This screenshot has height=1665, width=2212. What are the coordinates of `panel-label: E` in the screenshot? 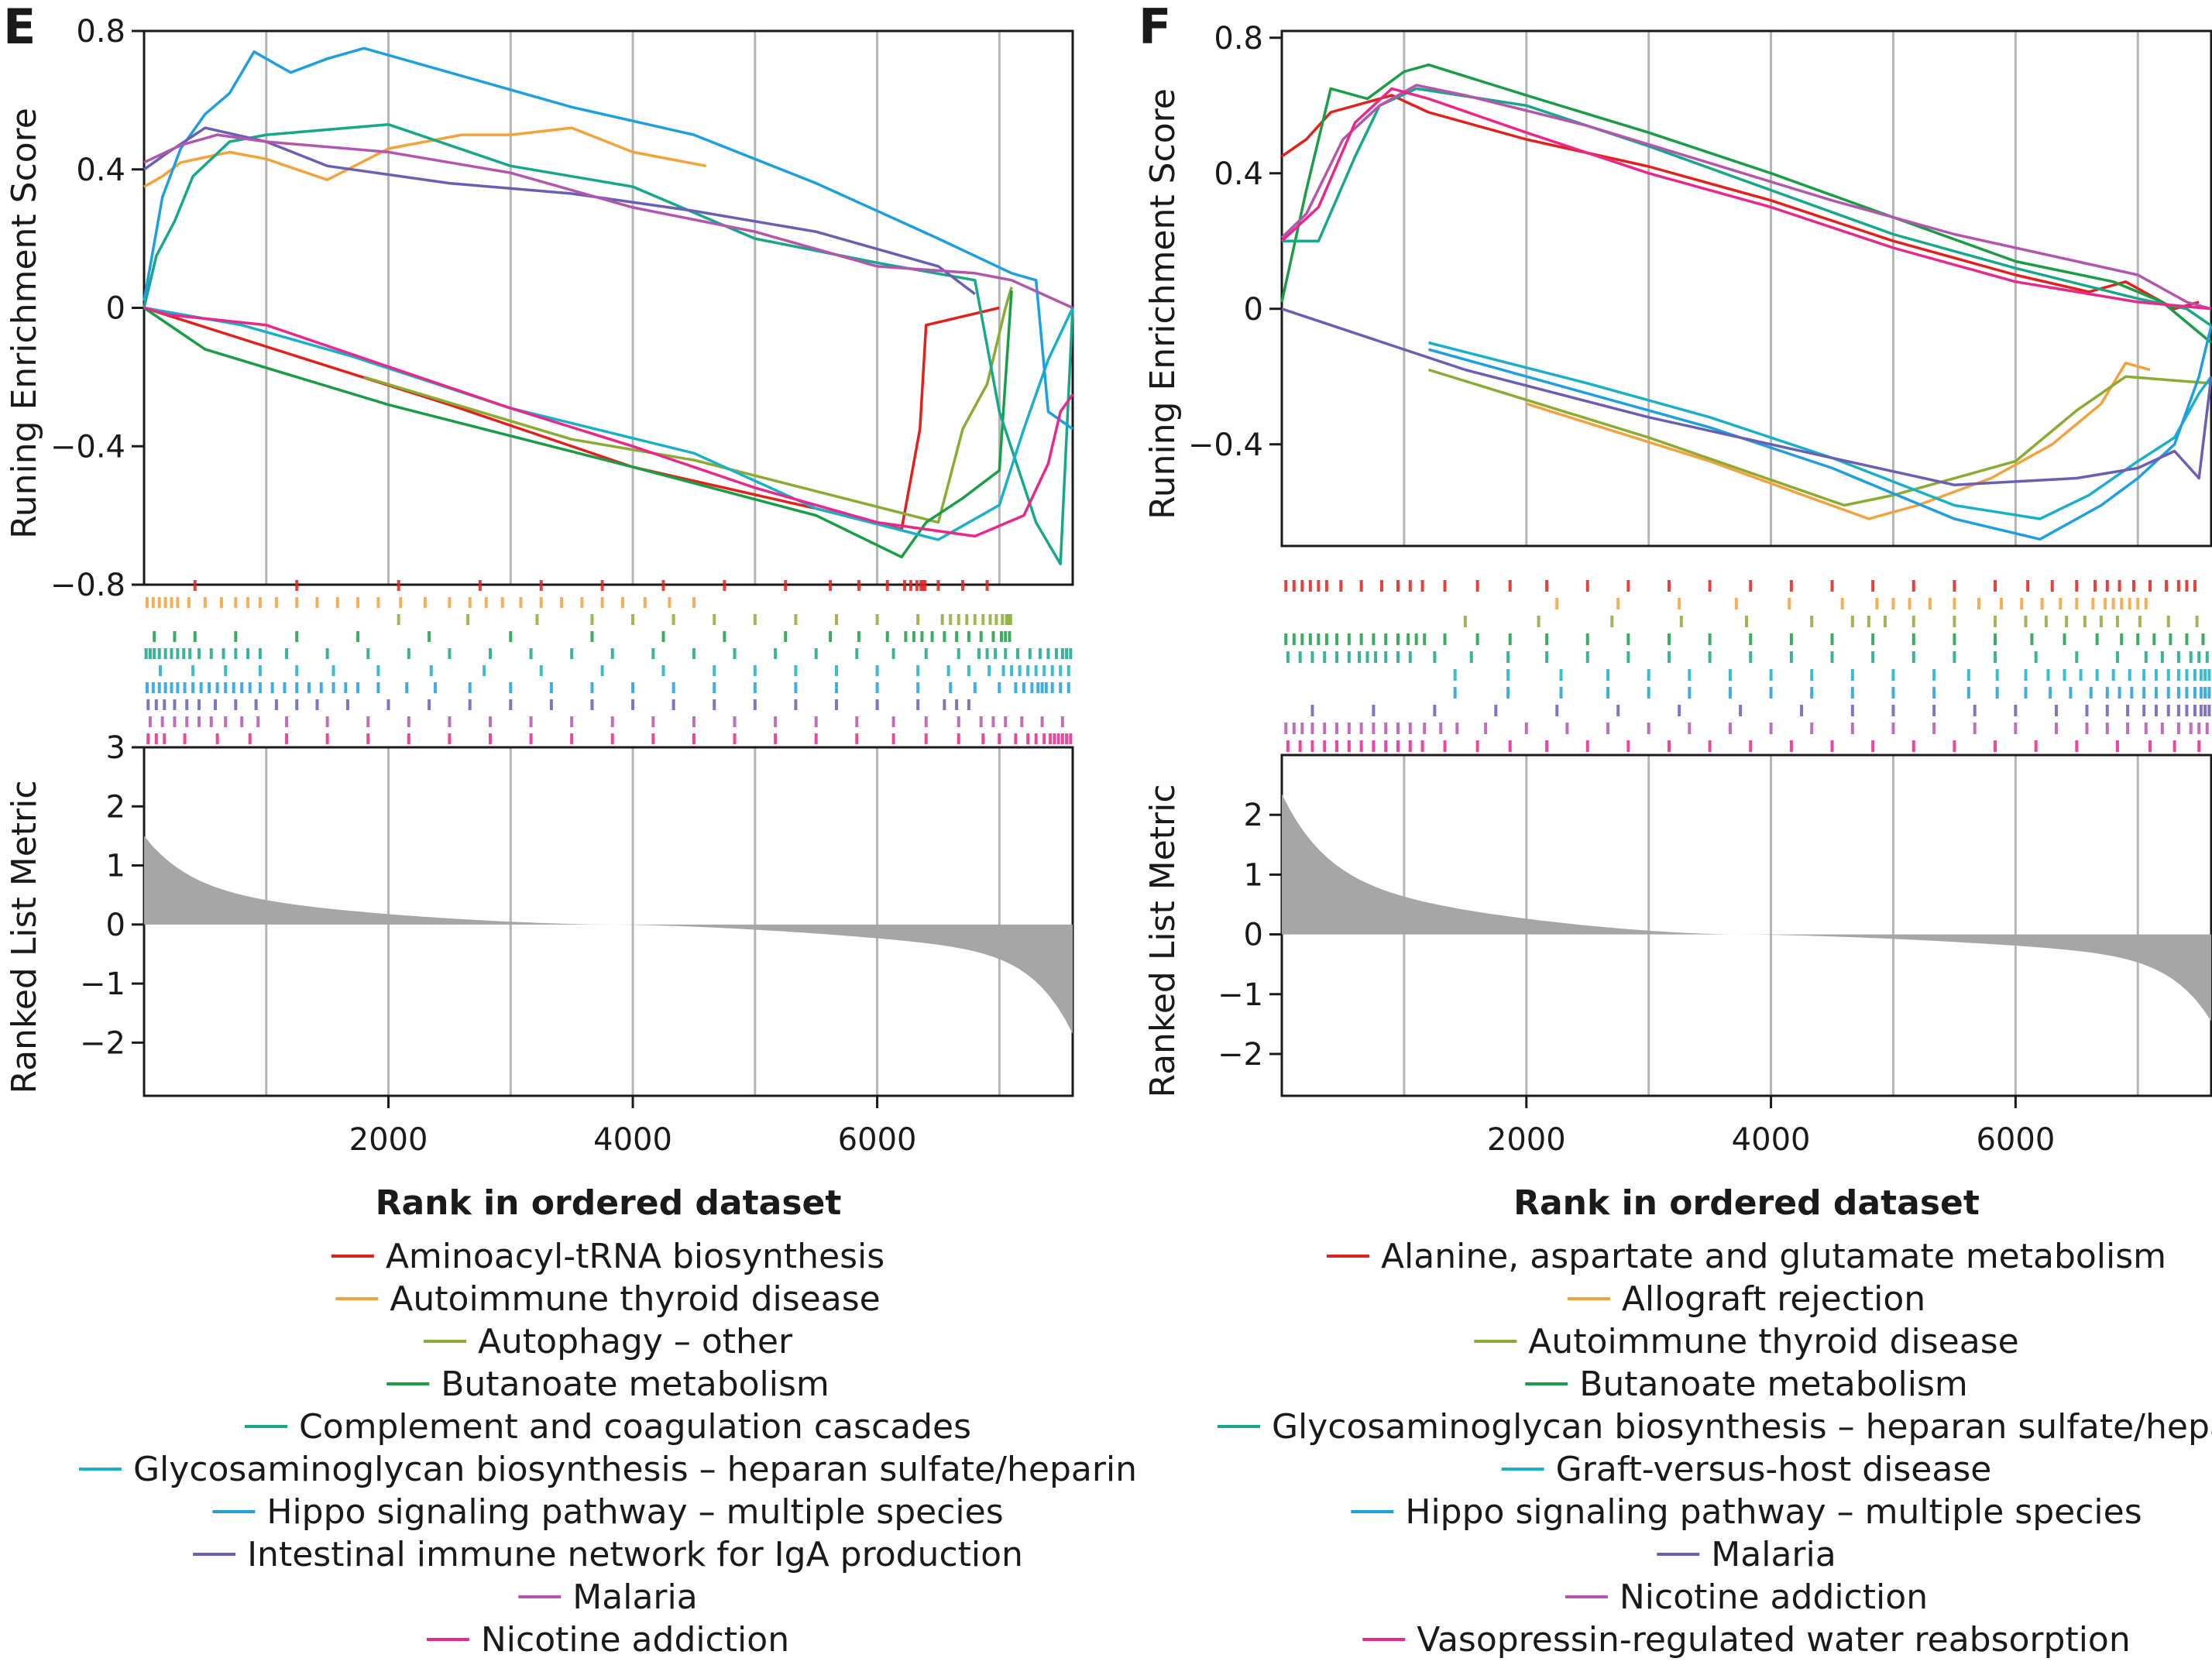 It's located at (19, 27).